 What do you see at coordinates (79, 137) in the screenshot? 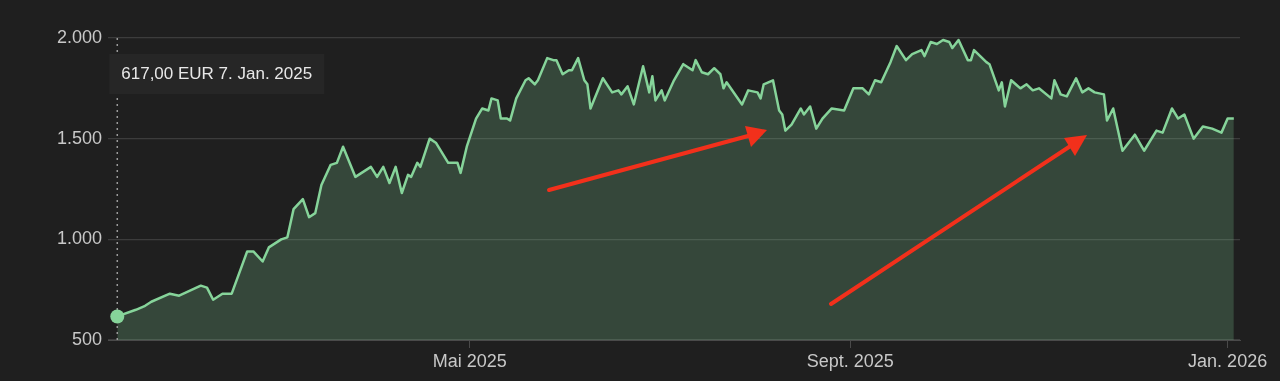
I see `y-tick-label: 1.500` at bounding box center [79, 137].